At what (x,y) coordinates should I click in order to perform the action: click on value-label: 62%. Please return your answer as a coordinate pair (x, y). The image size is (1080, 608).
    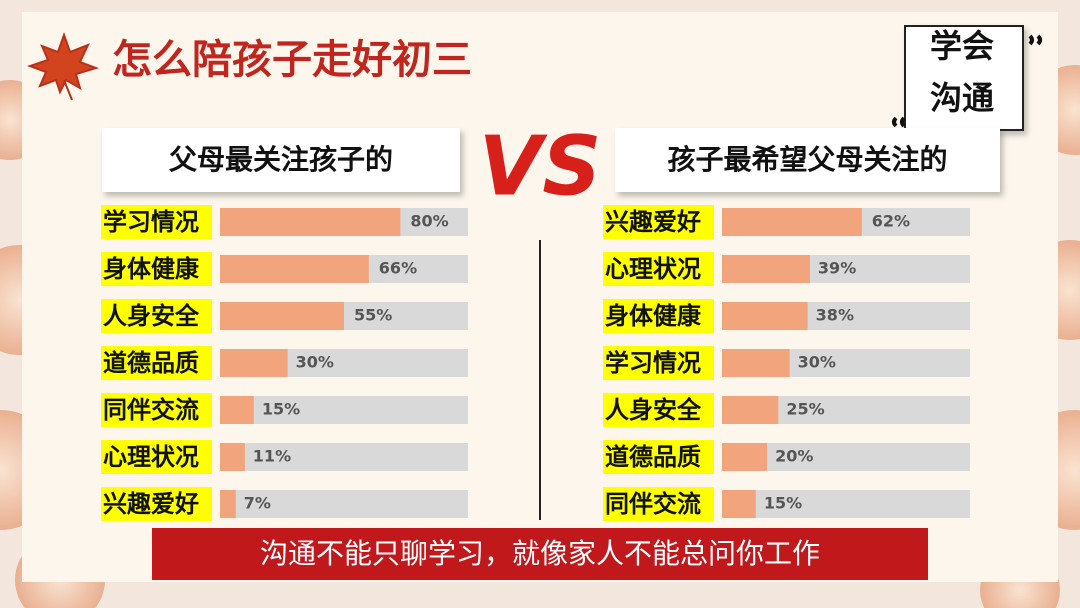
    Looking at the image, I should click on (891, 221).